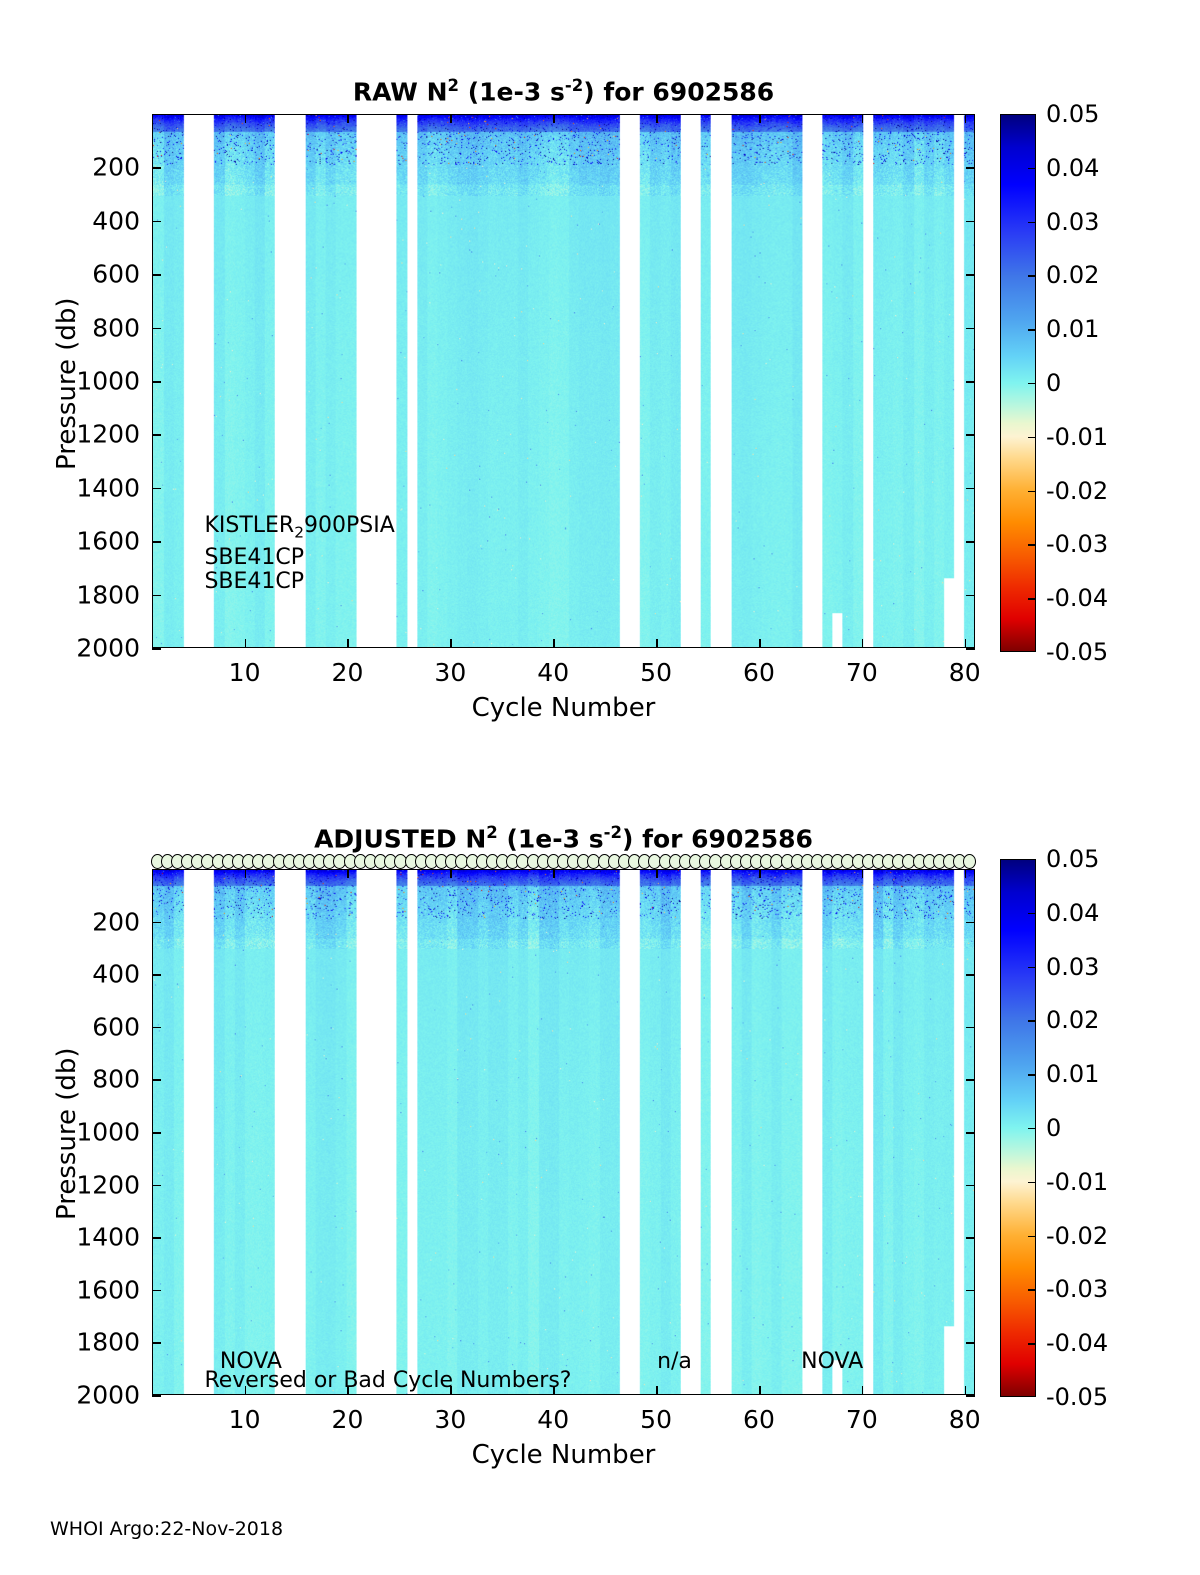  What do you see at coordinates (299, 532) in the screenshot?
I see `annotation-subscript: 2` at bounding box center [299, 532].